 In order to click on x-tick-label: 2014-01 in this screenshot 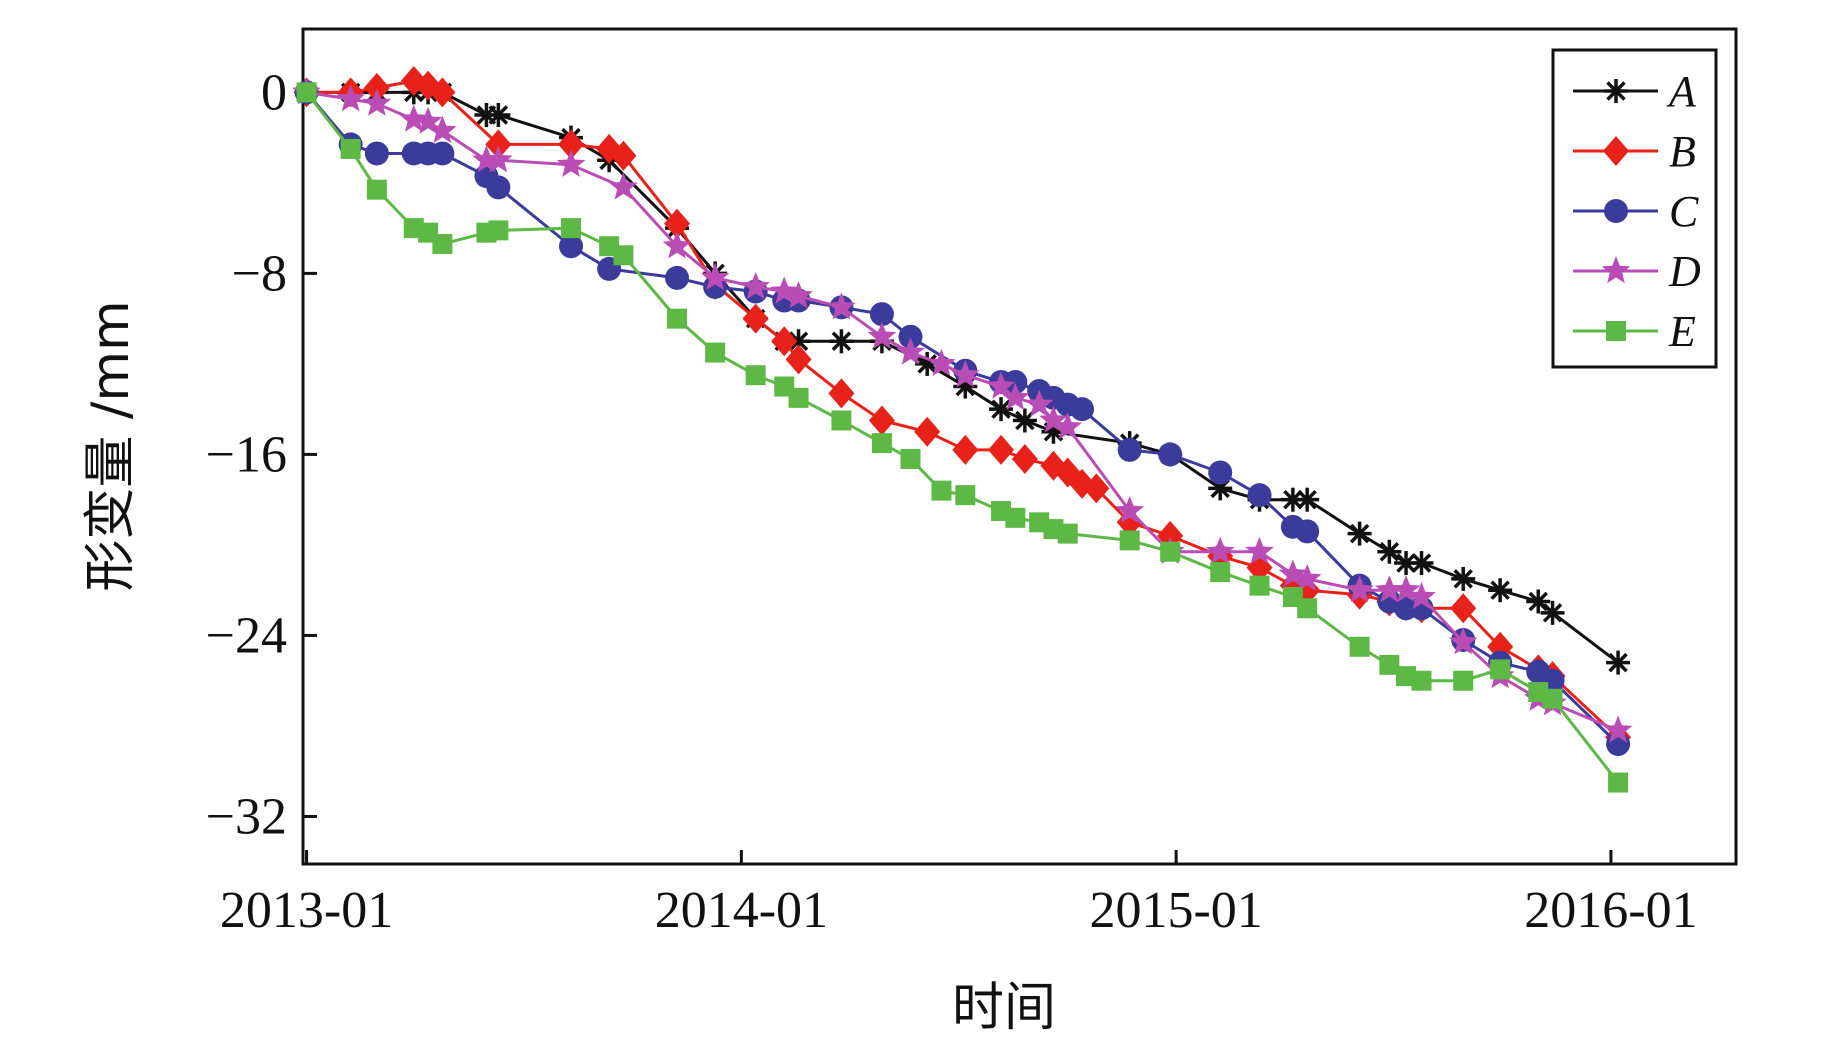, I will do `click(741, 910)`.